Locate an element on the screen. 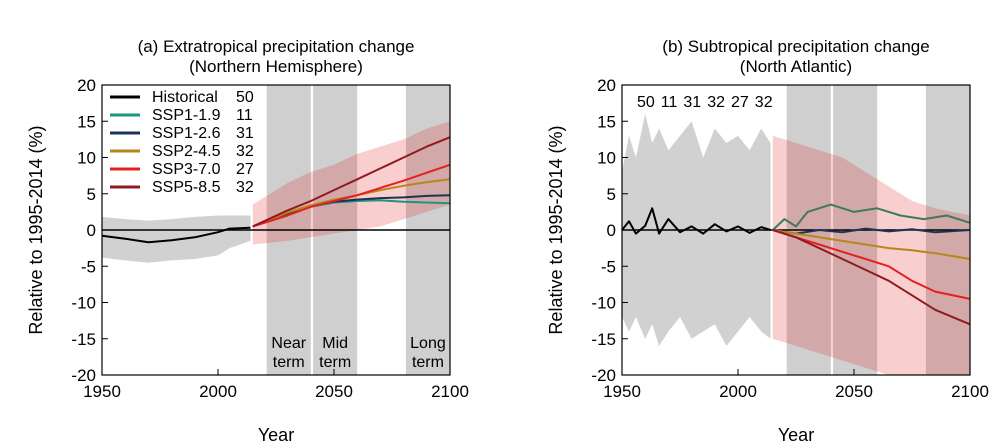  panel-a-x-tick-label: 2000 is located at coordinates (218, 391).